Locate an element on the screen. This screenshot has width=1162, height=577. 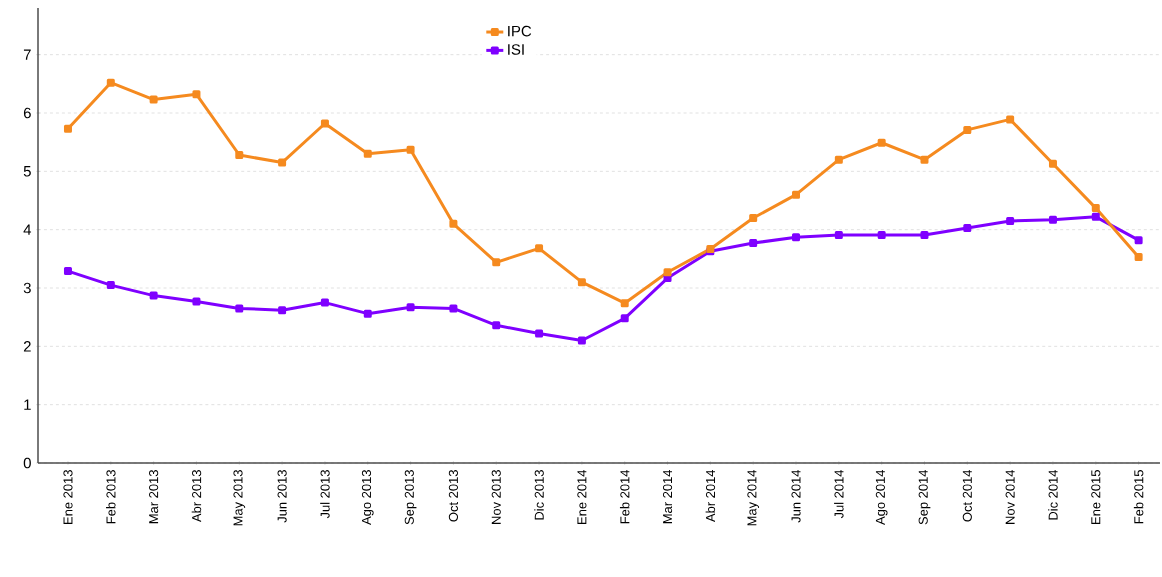
x-tick-label: Nov 2013 is located at coordinates (496, 497).